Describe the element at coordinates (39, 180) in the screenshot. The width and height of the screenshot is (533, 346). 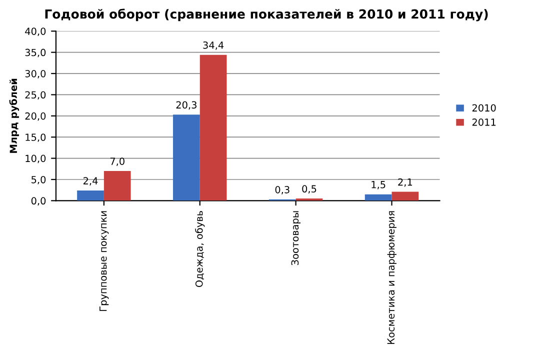
I see `y-tick-label: 5,0` at that location.